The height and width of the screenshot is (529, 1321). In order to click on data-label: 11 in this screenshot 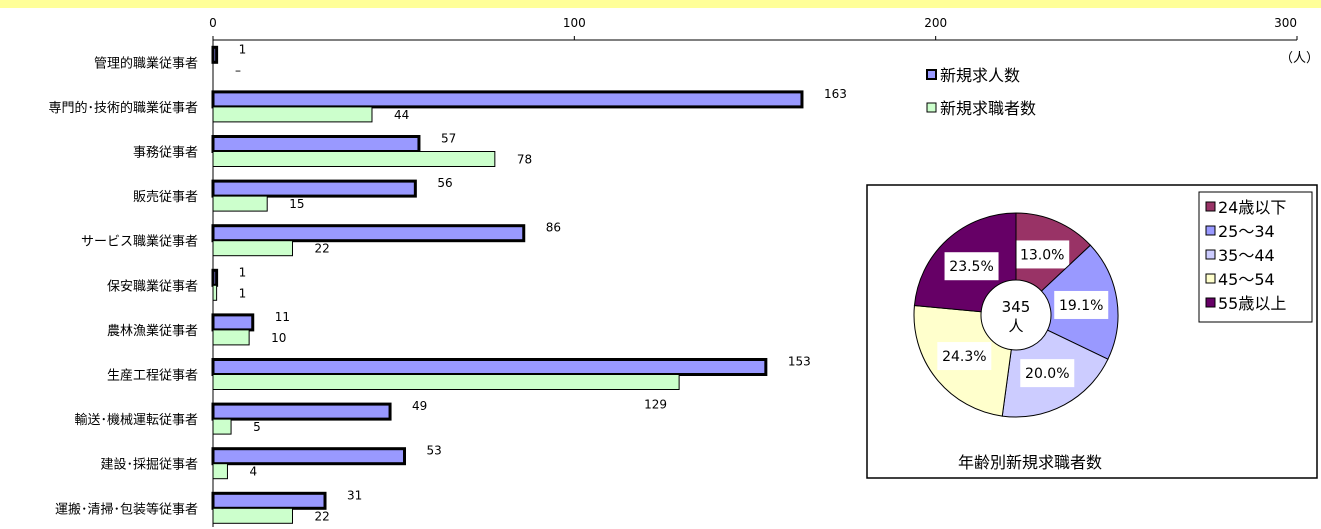, I will do `click(282, 317)`.